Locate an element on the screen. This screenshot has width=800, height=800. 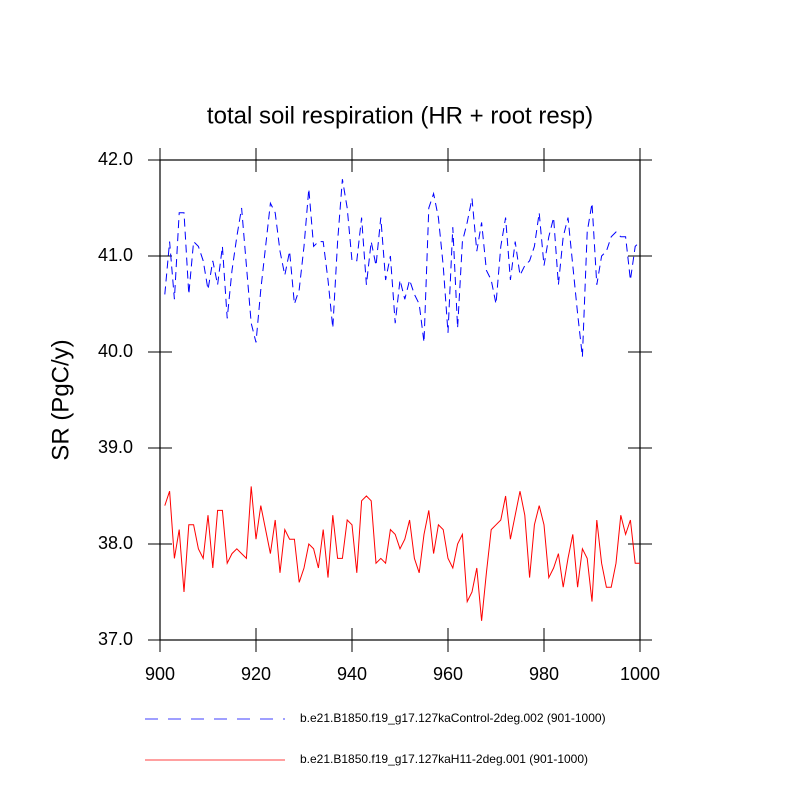
y-tick-label: 37.0 is located at coordinates (115, 639).